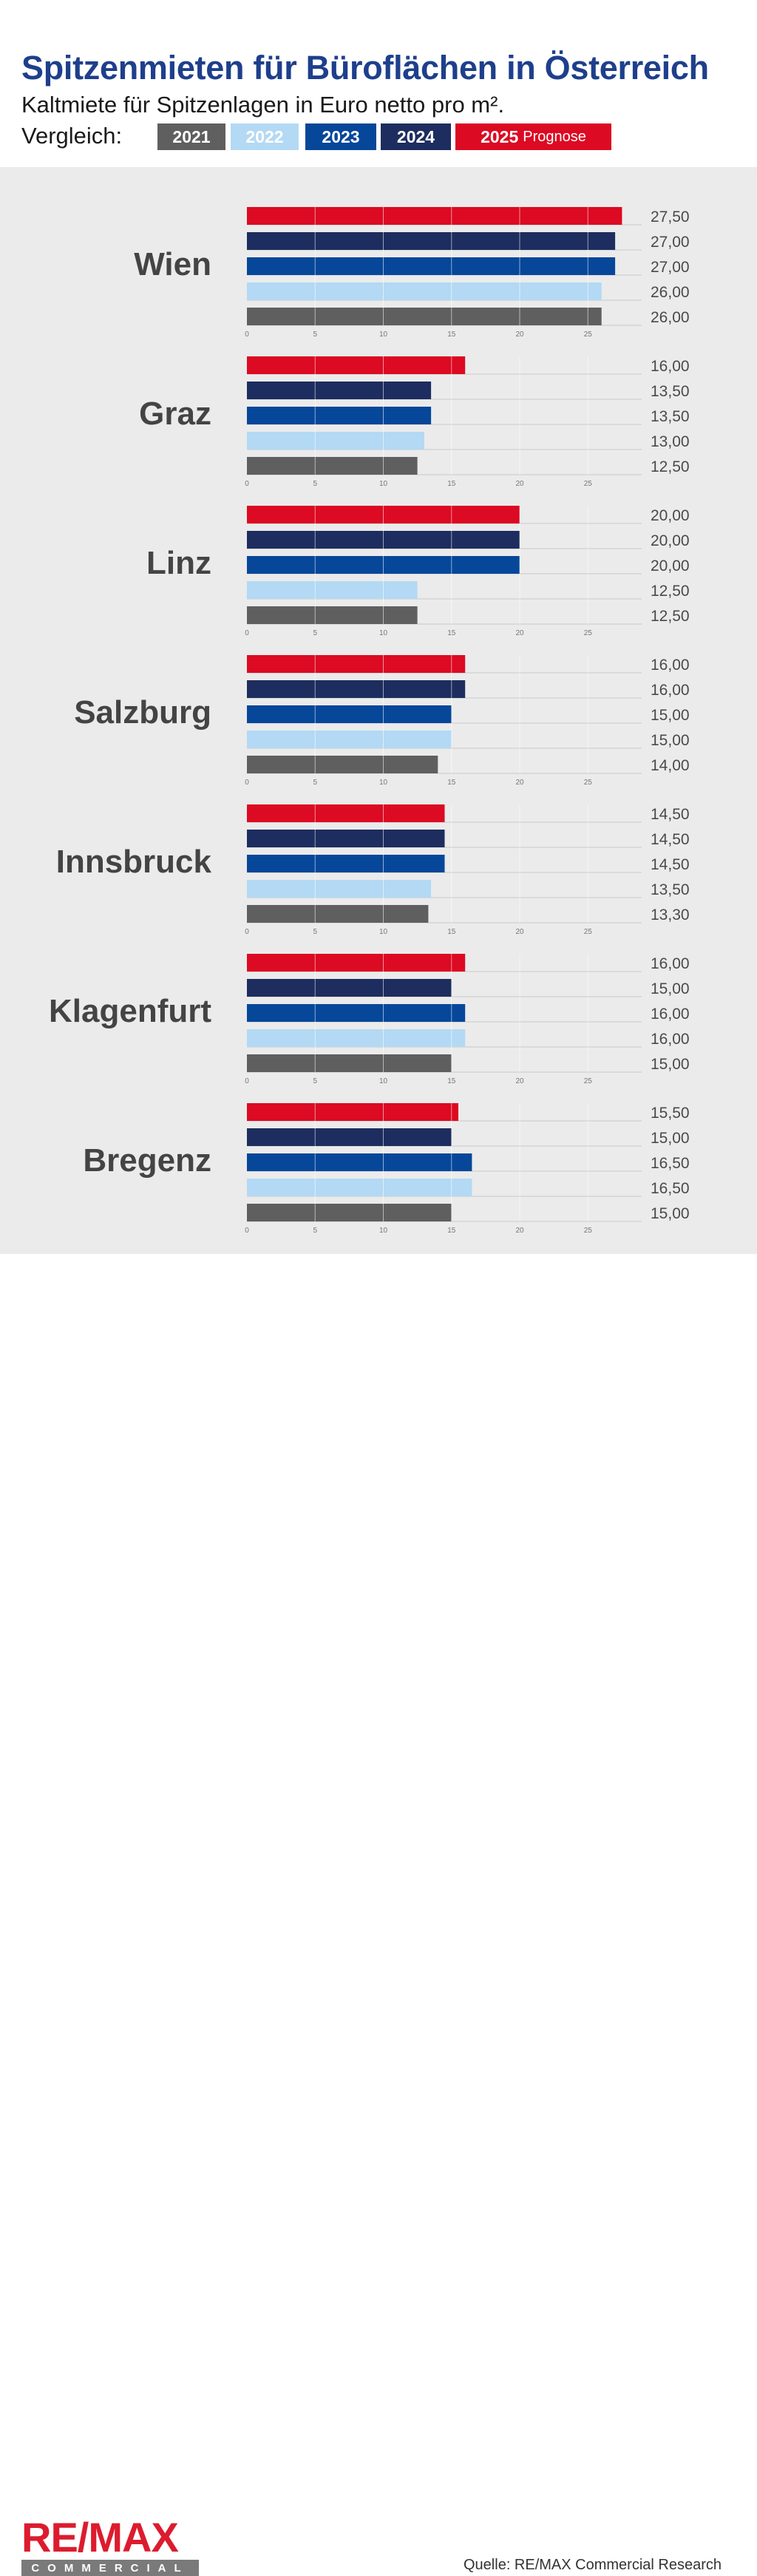 Image resolution: width=757 pixels, height=2576 pixels. I want to click on city-group-graz: 16,00 13,50 13,50 13,00 12,50 0 5 10 15 20 25 Graz, so click(414, 422).